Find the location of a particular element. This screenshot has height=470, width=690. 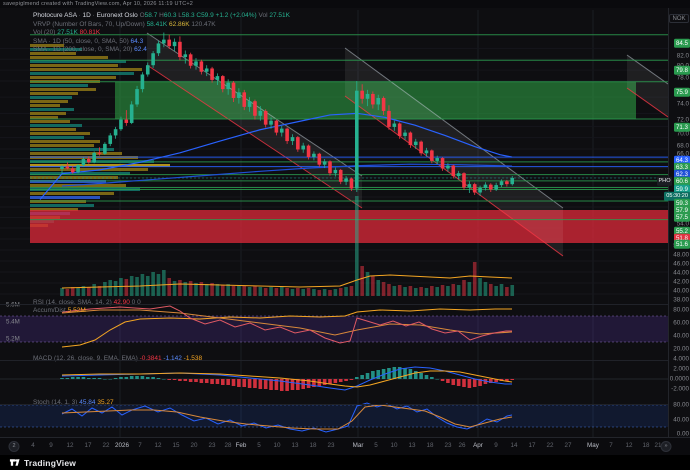

footer-bar: TradingView is located at coordinates (345, 462).